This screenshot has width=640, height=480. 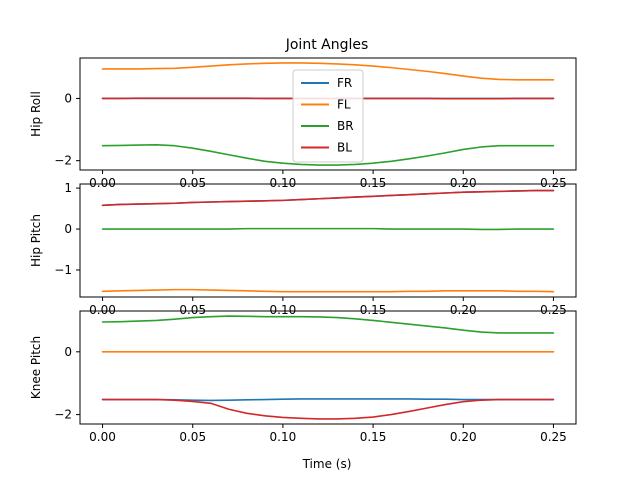 I want to click on x-tick-label-2-5: 0.25, so click(x=553, y=310).